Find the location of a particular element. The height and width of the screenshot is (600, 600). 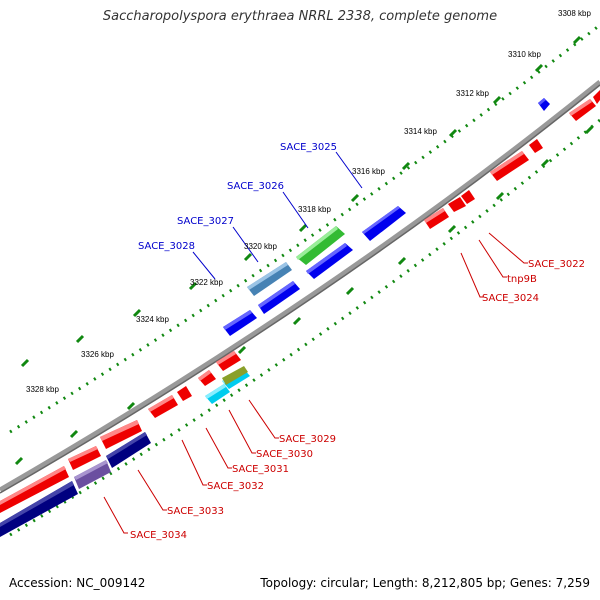

gene-sace-3033a is located at coordinates (121, 434).